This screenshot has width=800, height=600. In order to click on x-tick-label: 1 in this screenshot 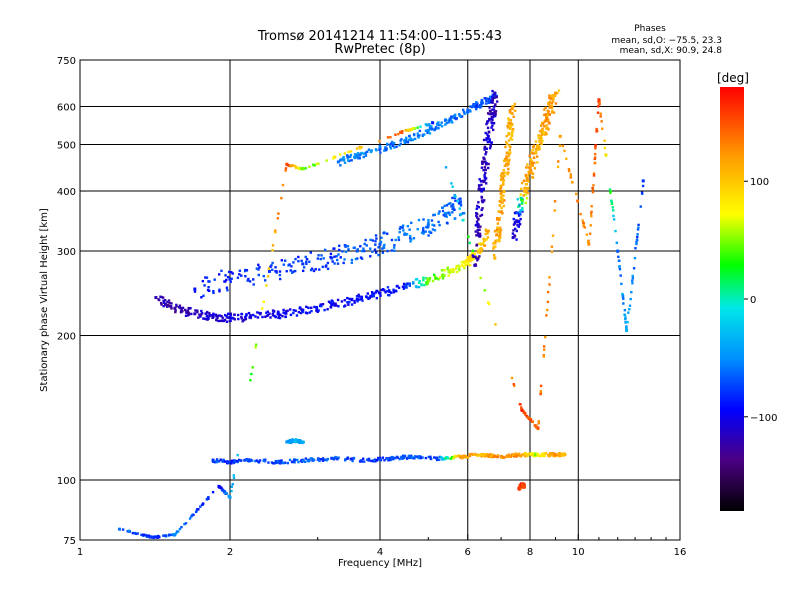, I will do `click(80, 552)`.